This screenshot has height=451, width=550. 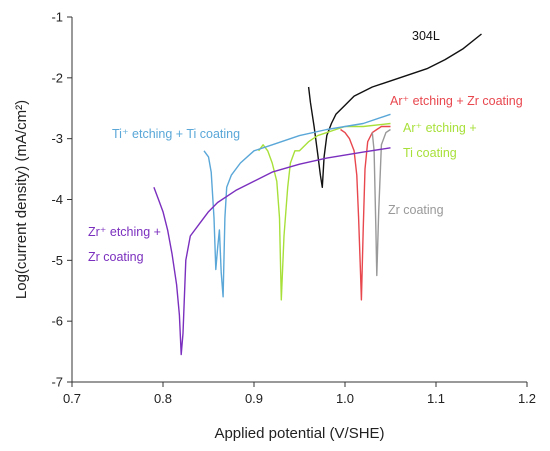 What do you see at coordinates (416, 210) in the screenshot?
I see `series-label-3: Zr coating` at bounding box center [416, 210].